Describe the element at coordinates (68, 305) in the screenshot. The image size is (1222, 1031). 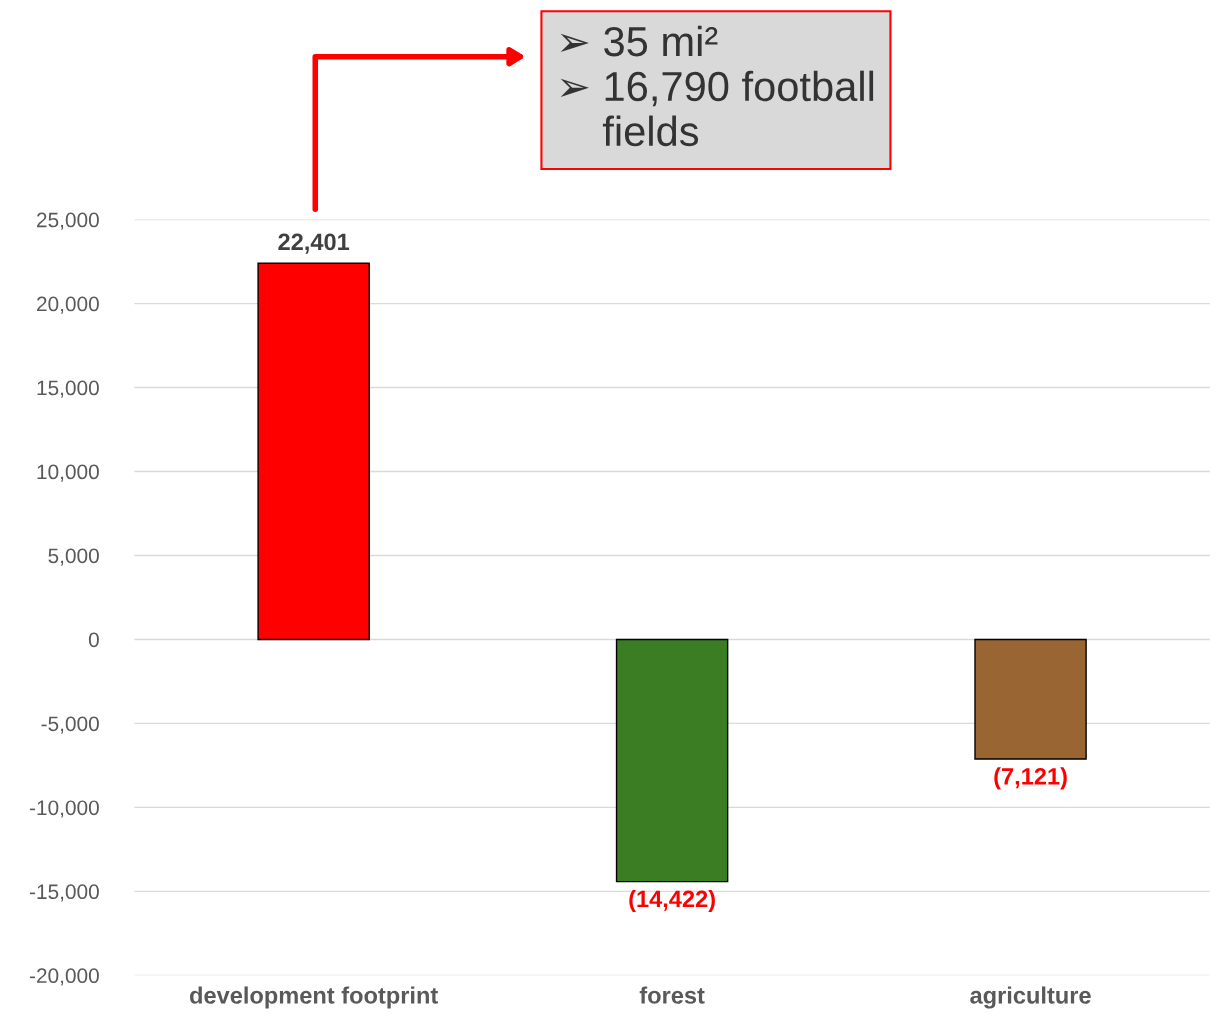
I see `y-tick-label: 20,000` at that location.